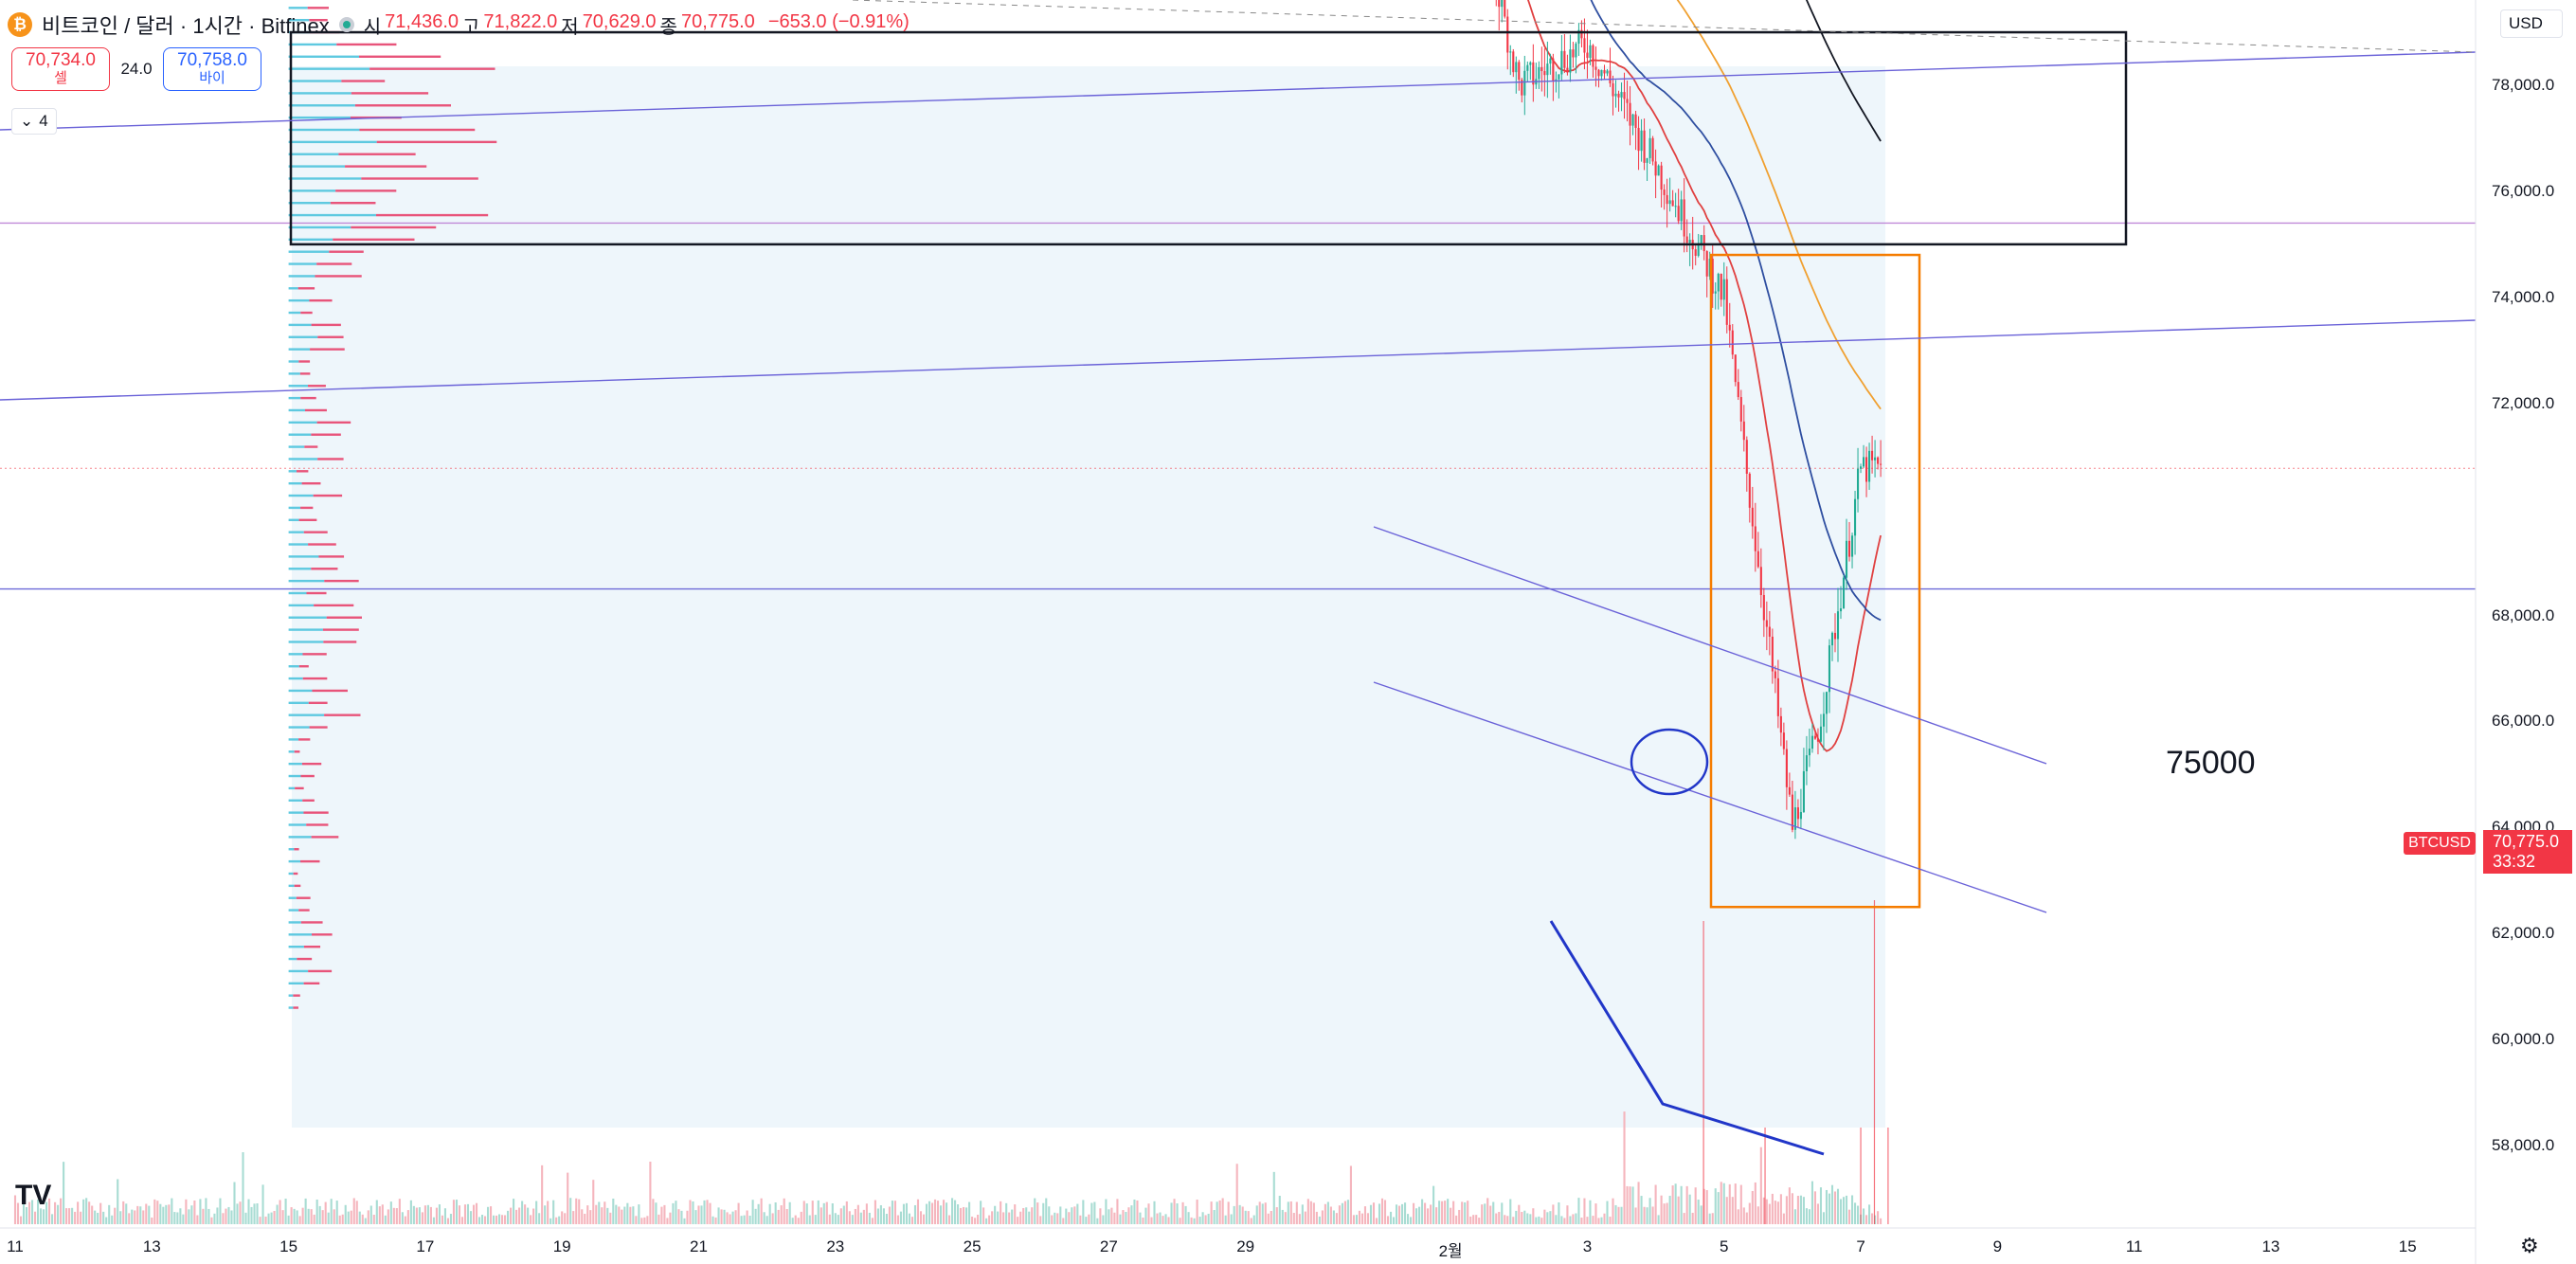 This screenshot has width=2576, height=1264. Describe the element at coordinates (2134, 1246) in the screenshot. I see `time-tick-label: 11` at that location.